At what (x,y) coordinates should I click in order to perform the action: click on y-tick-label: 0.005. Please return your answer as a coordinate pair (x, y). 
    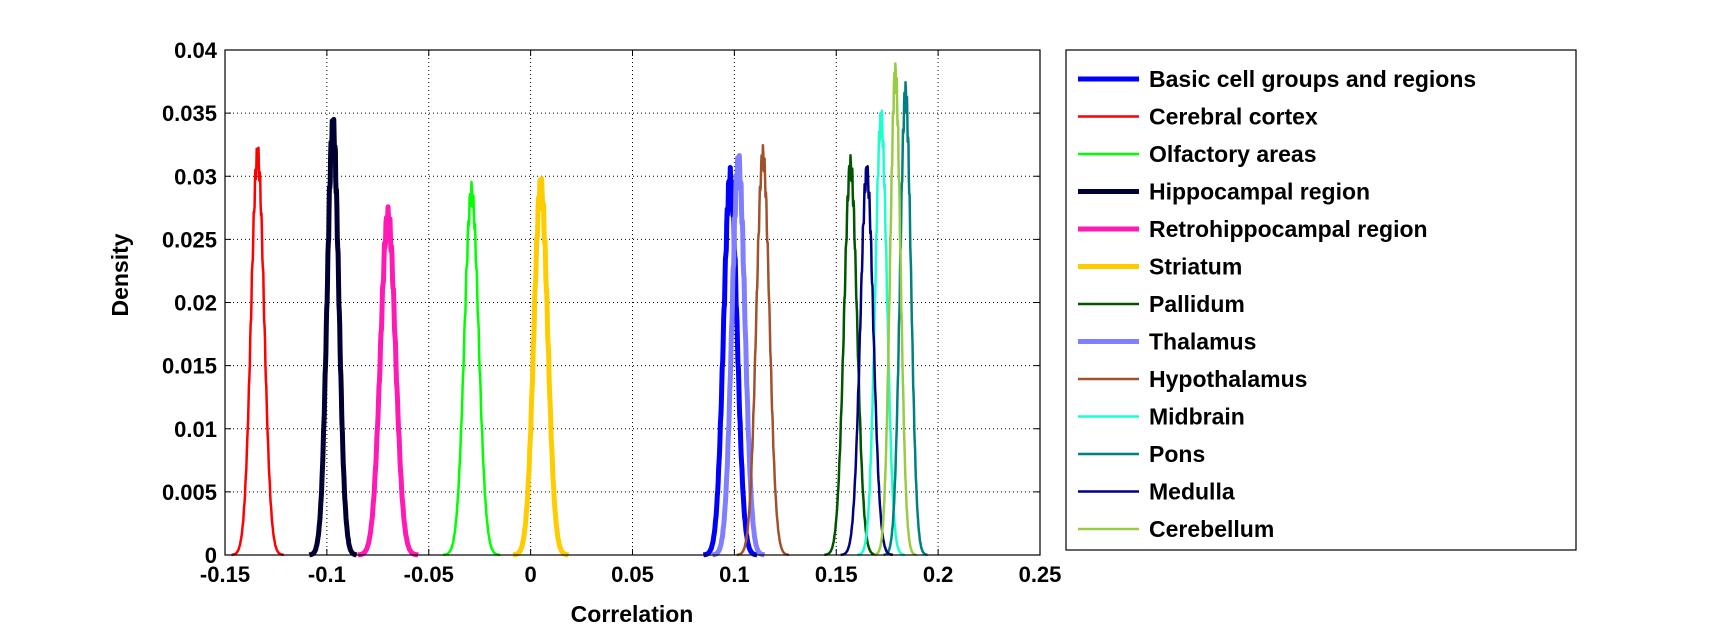
    Looking at the image, I should click on (189, 492).